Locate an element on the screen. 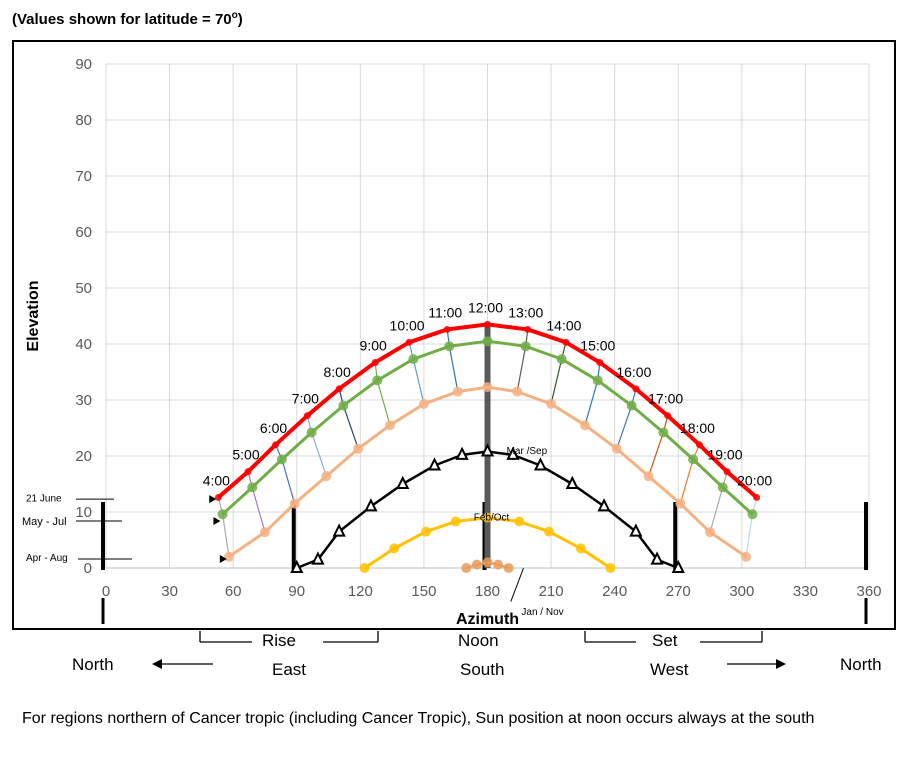  month-pointer is located at coordinates (517, 584).